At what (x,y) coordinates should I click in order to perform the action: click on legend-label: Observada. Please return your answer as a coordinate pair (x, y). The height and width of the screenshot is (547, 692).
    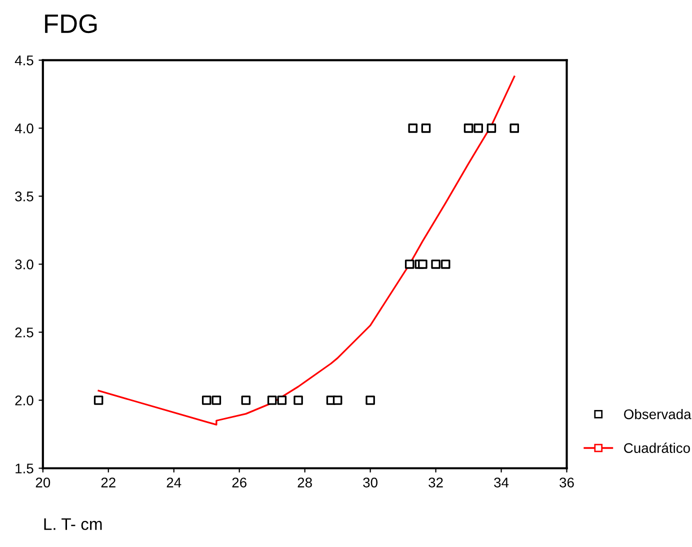
    Looking at the image, I should click on (658, 414).